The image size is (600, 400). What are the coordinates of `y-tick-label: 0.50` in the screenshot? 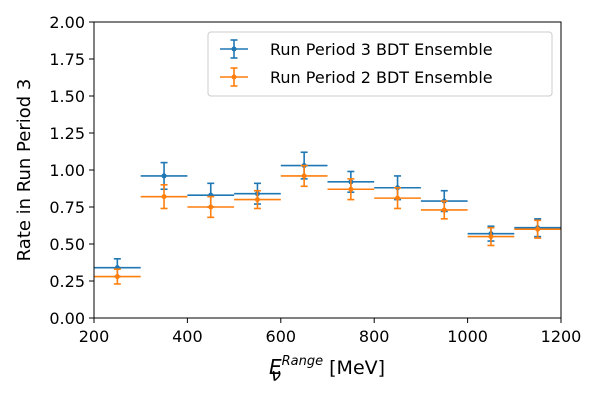 It's located at (67, 244).